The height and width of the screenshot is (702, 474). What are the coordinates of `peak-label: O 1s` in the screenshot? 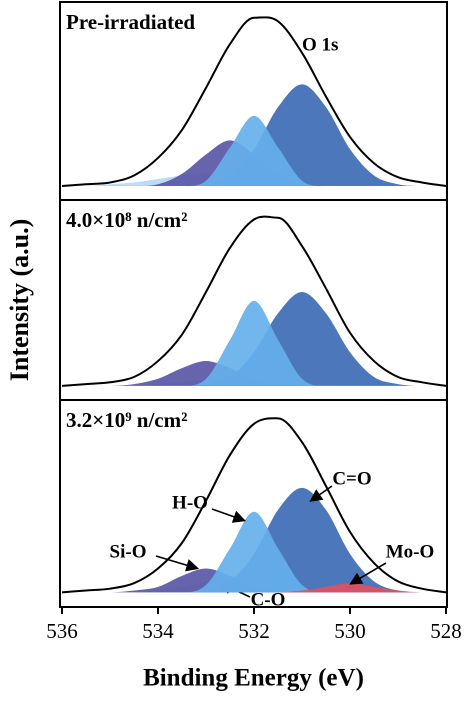 It's located at (320, 44).